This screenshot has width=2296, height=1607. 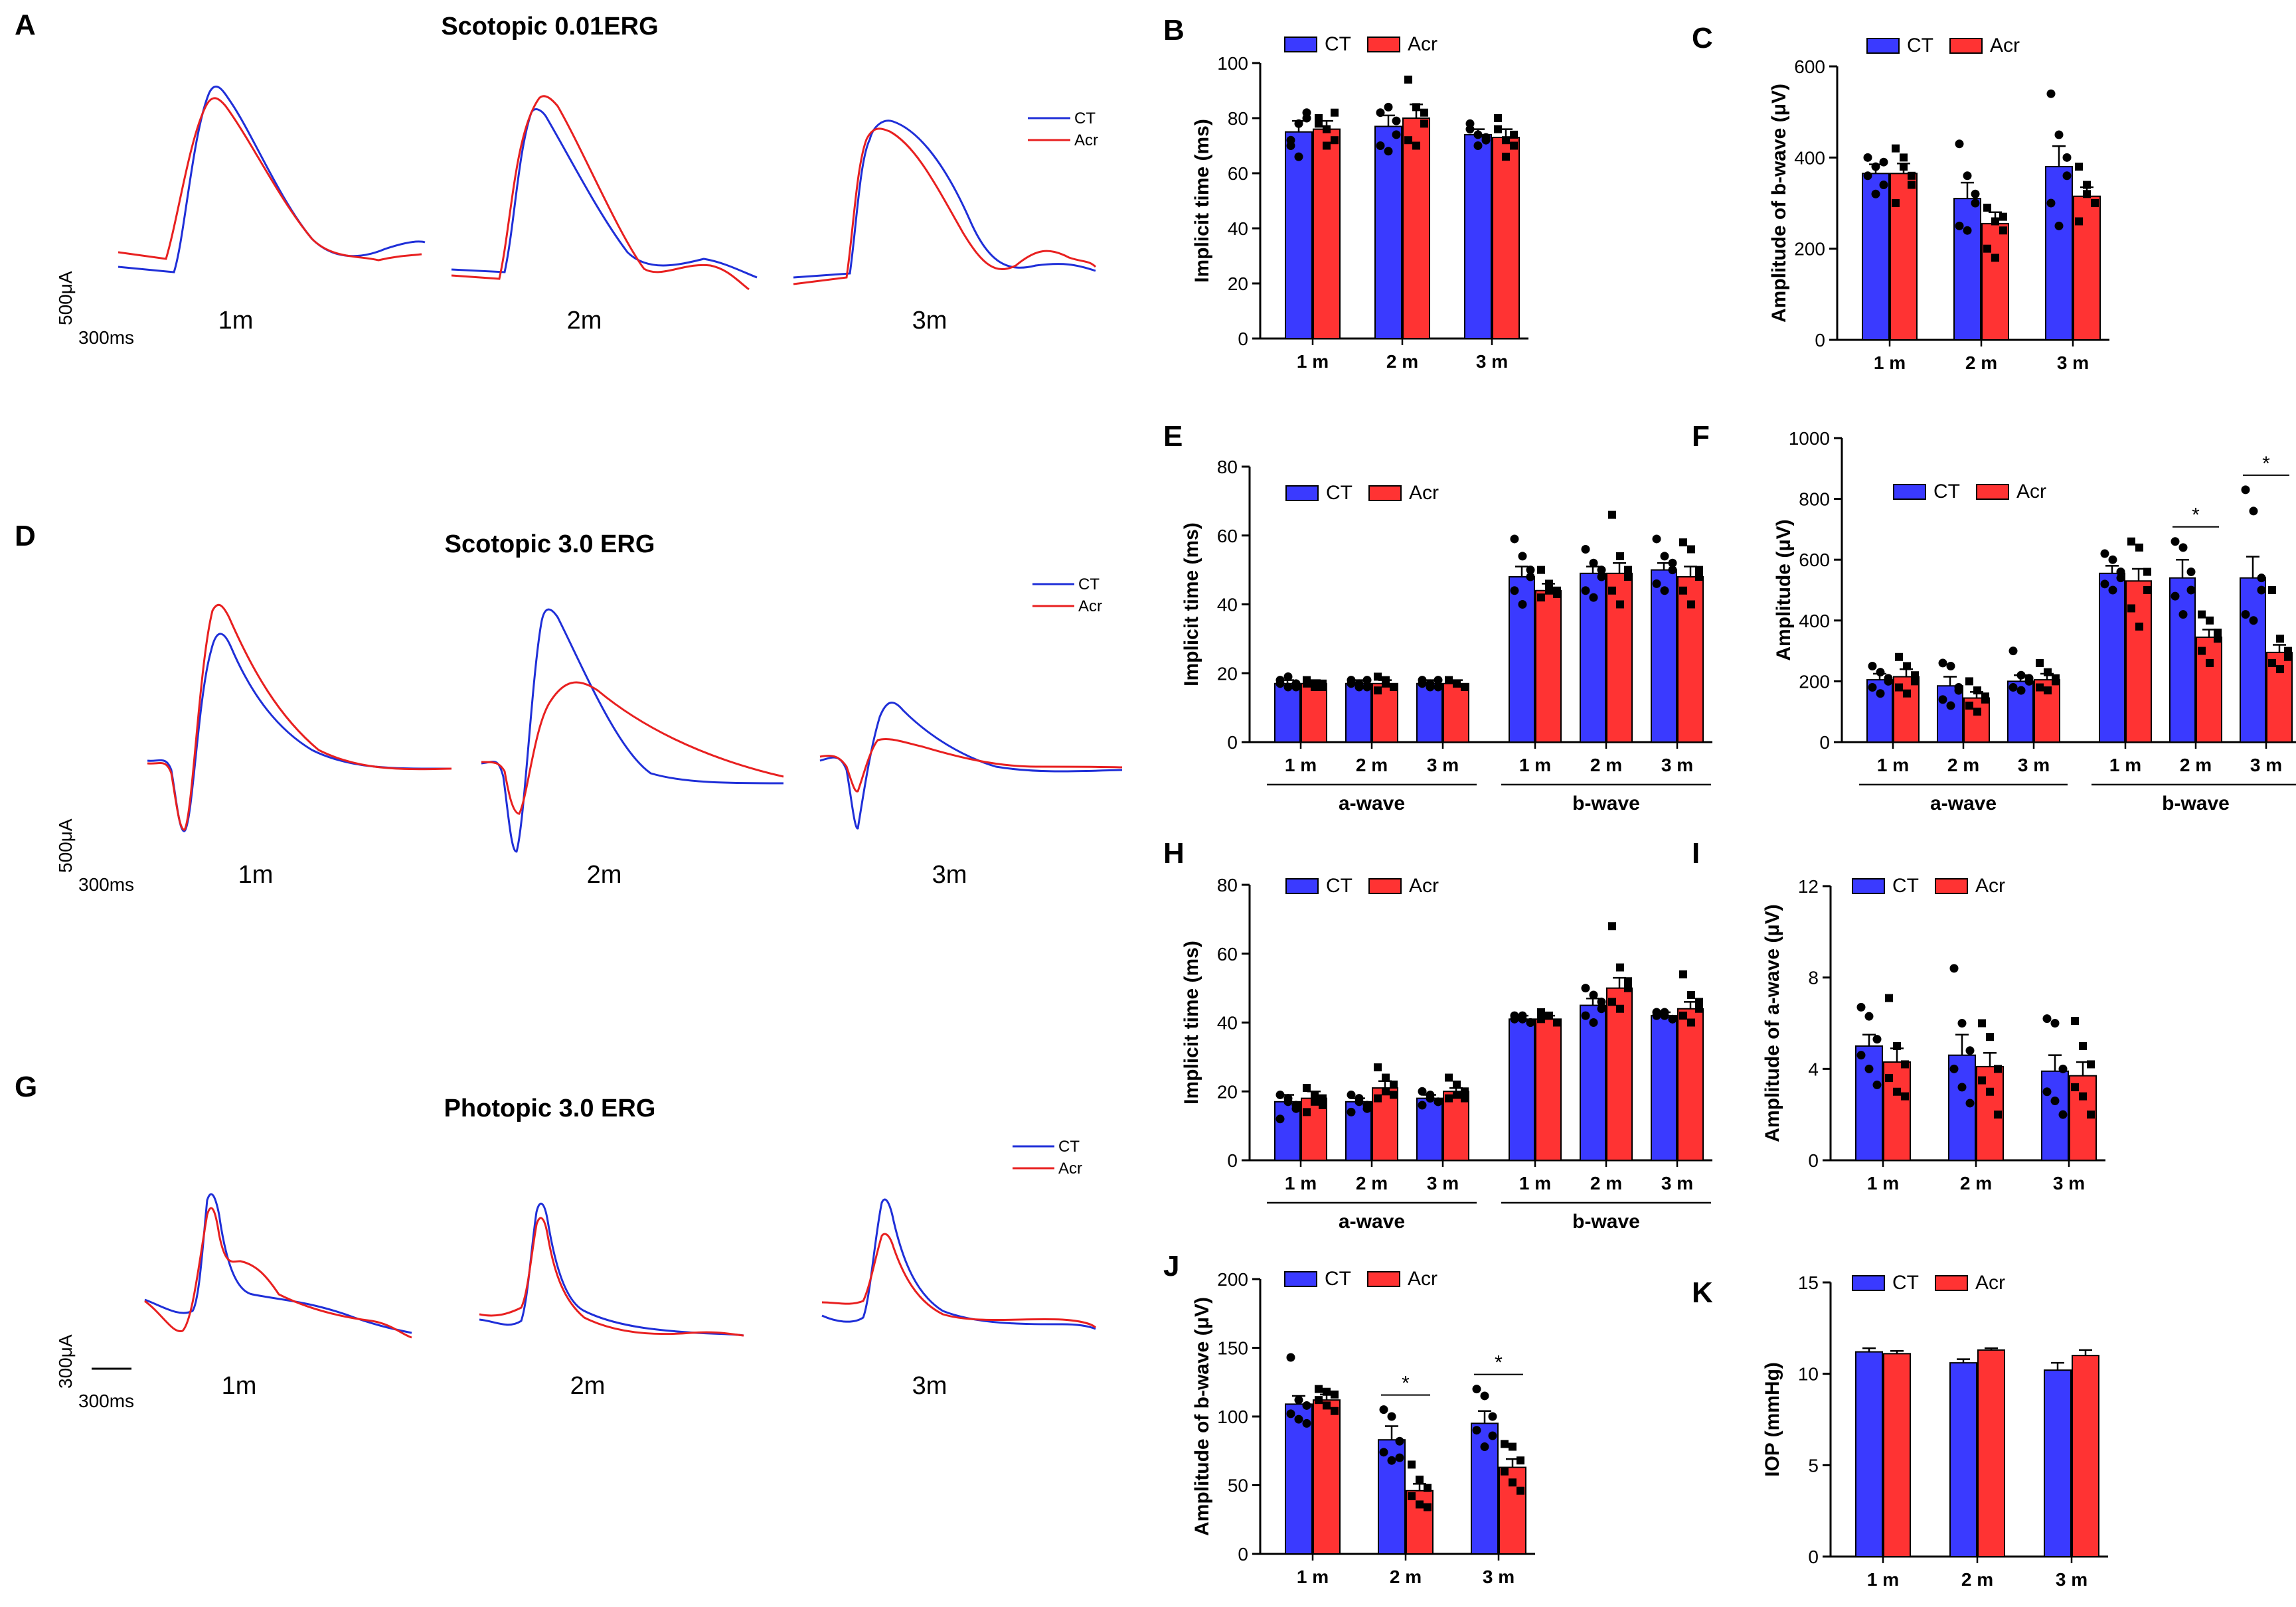 What do you see at coordinates (1935, 1431) in the screenshot?
I see `chart-k-iop: 0 5 10 15 IOP (mmHg) 1 m 2 m 3 m CT Acr` at bounding box center [1935, 1431].